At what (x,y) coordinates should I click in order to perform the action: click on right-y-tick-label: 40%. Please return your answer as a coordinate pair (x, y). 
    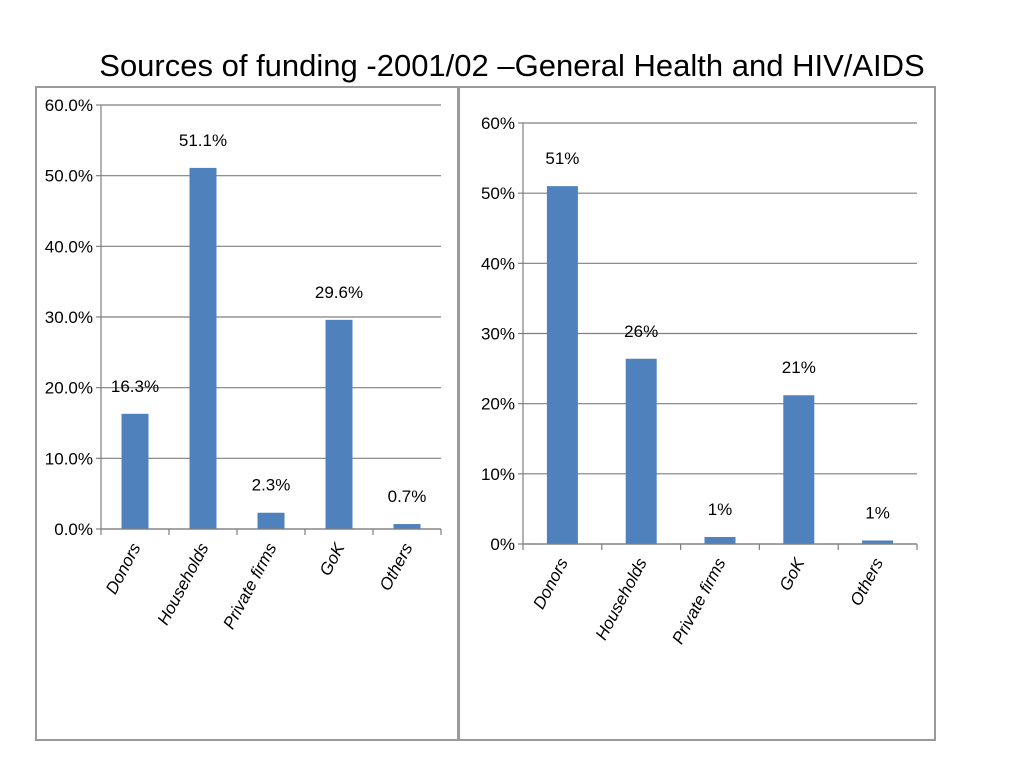
    Looking at the image, I should click on (498, 263).